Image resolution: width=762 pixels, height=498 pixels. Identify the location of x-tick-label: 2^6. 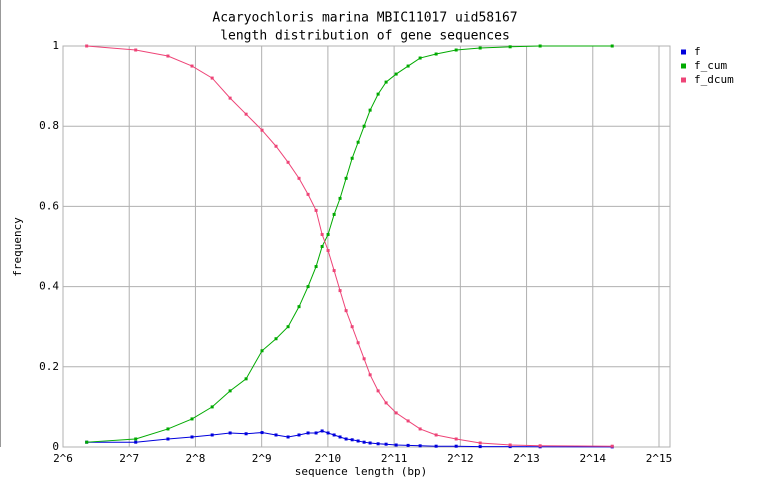
(63, 458).